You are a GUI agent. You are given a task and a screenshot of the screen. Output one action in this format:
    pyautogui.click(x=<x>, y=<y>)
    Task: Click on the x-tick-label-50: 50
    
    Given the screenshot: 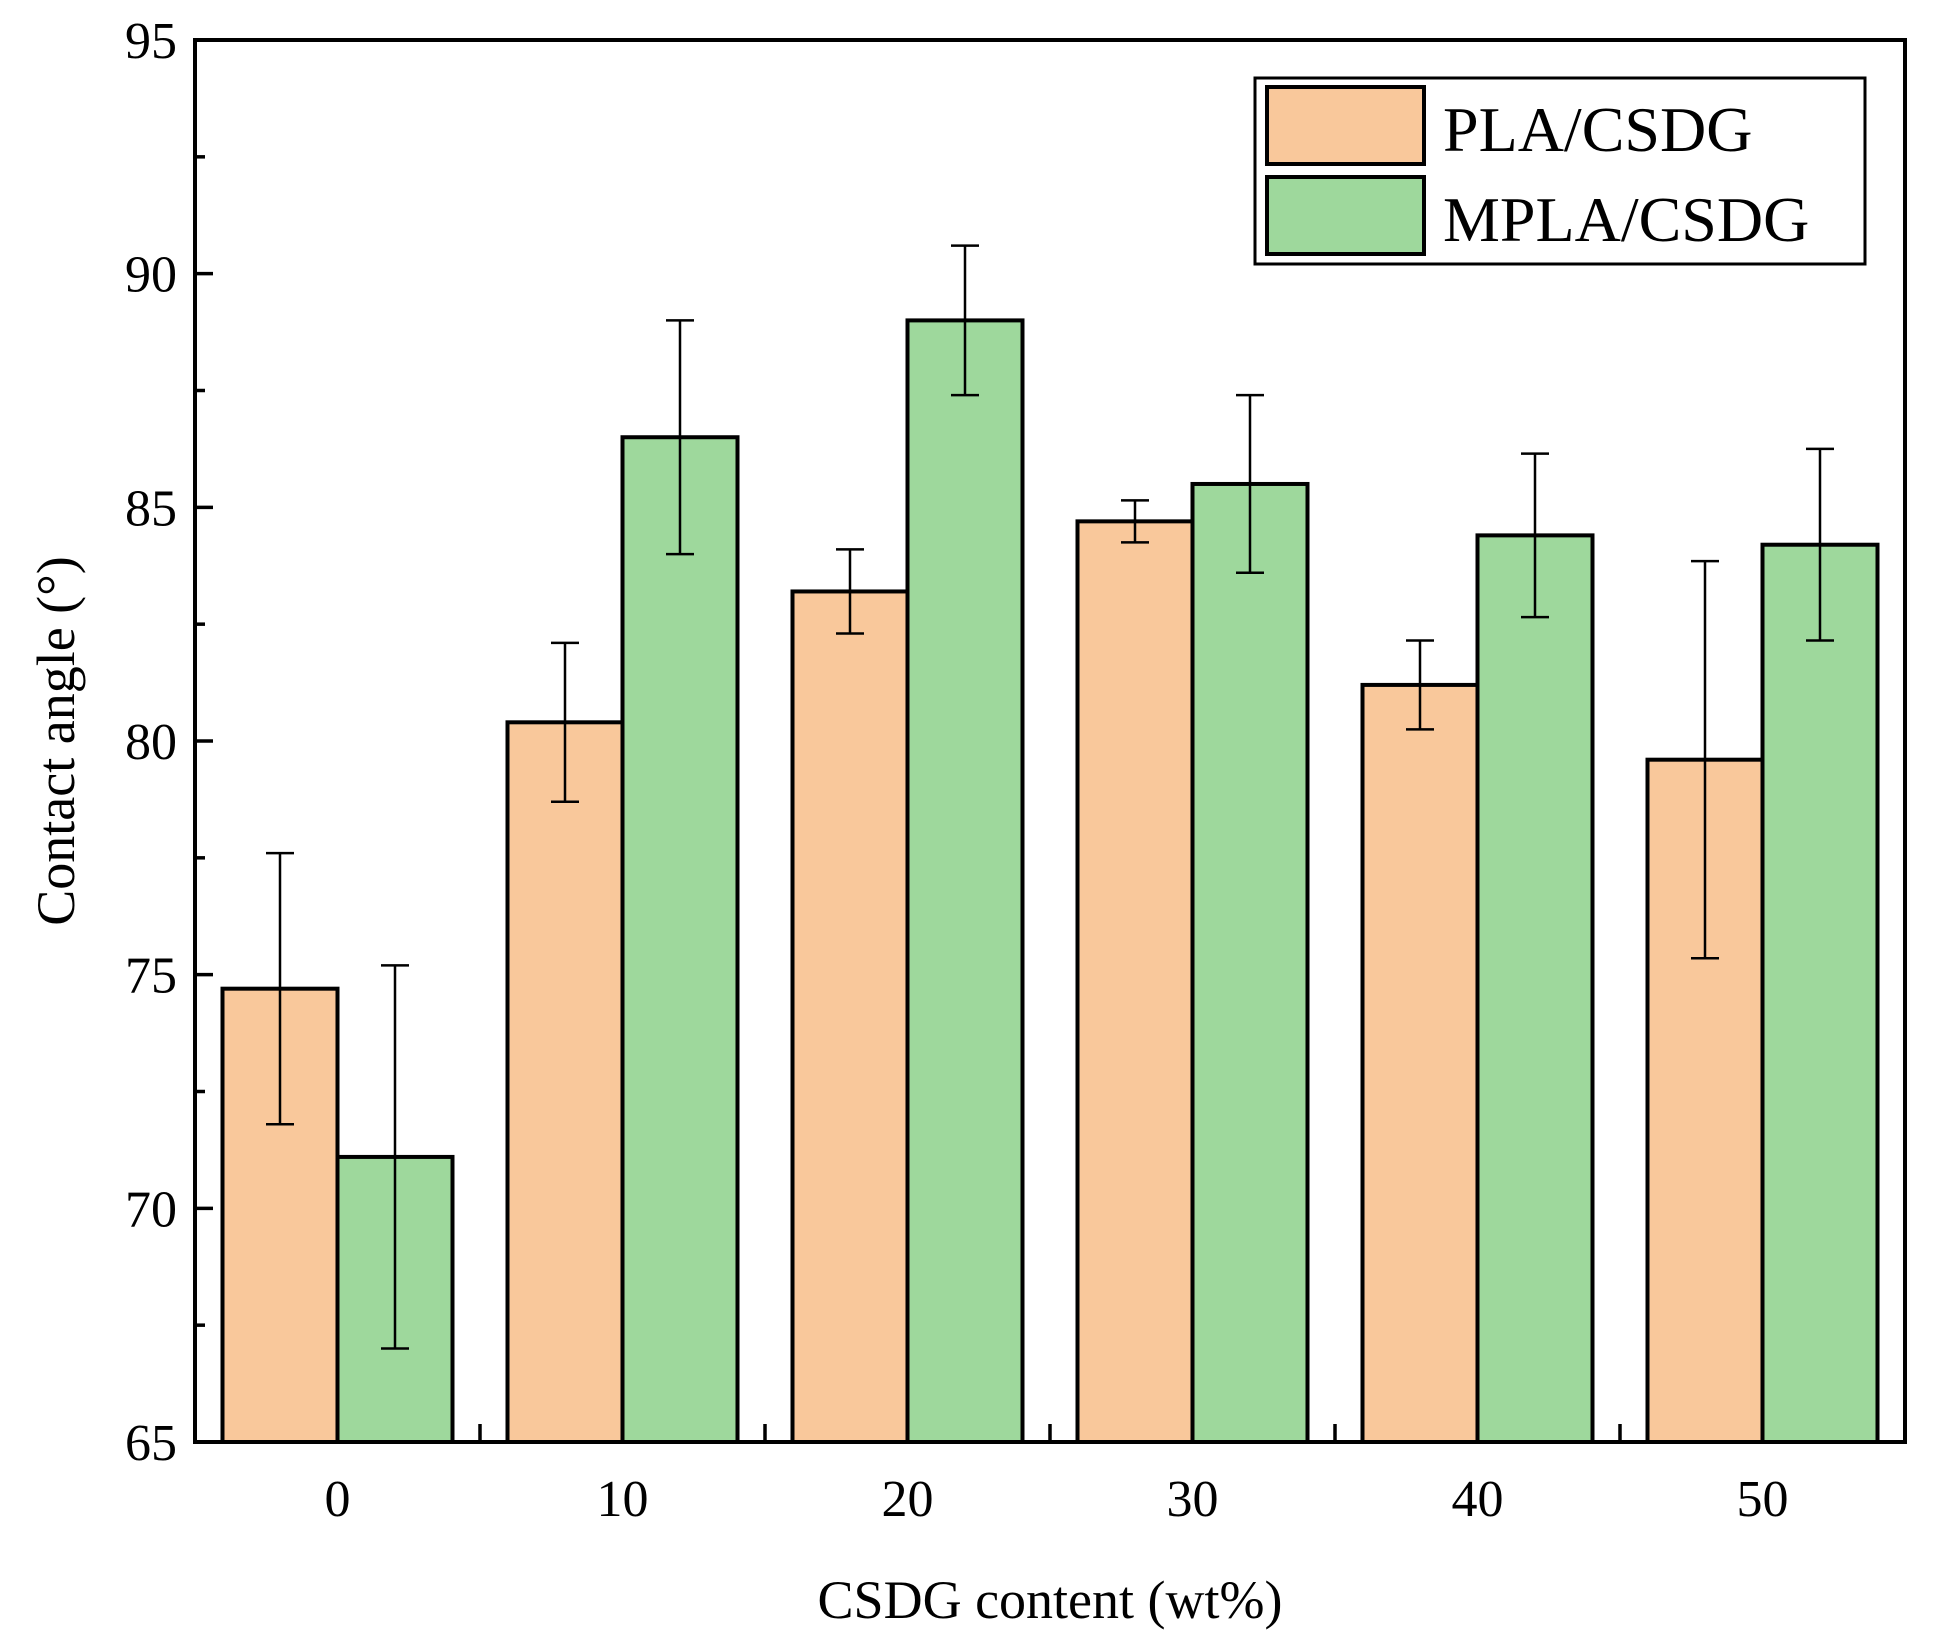 What is the action you would take?
    pyautogui.click(x=1763, y=1499)
    